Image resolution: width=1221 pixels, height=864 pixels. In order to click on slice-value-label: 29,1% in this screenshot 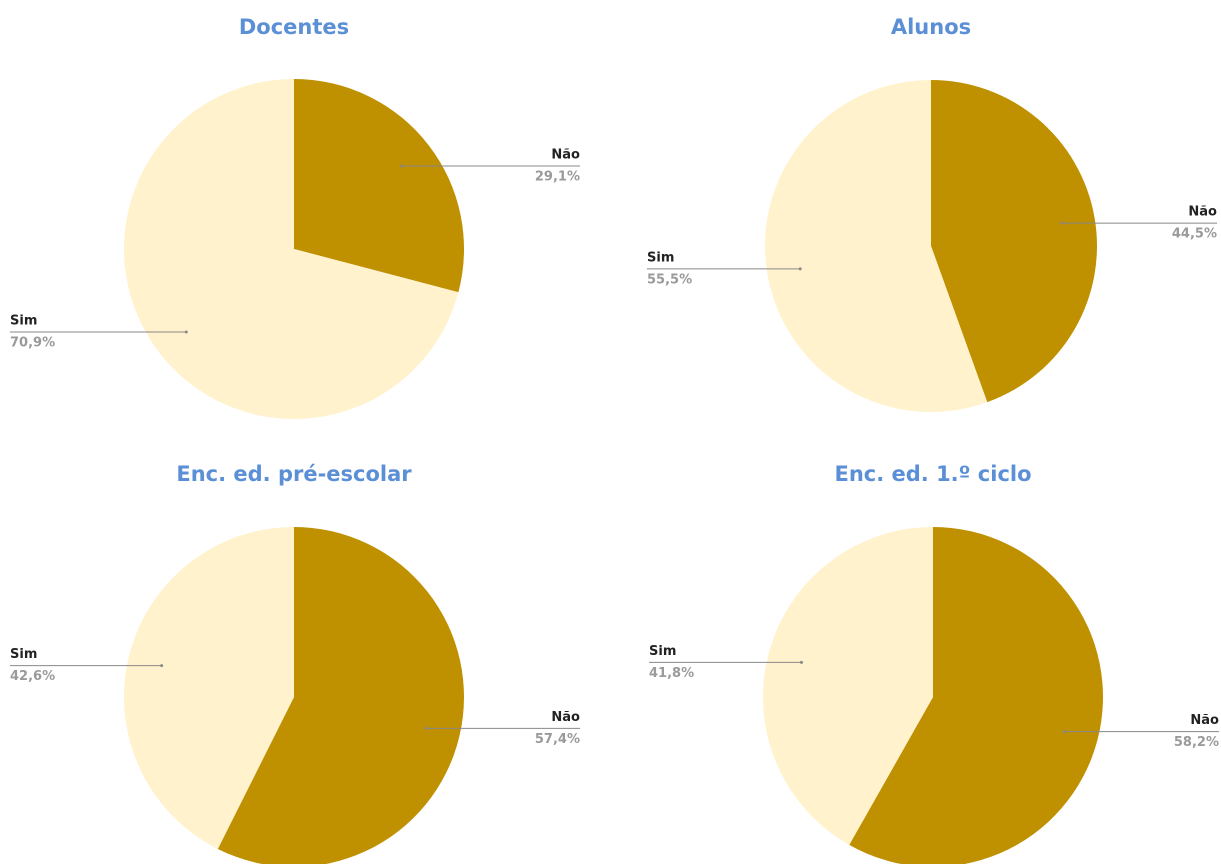, I will do `click(557, 176)`.